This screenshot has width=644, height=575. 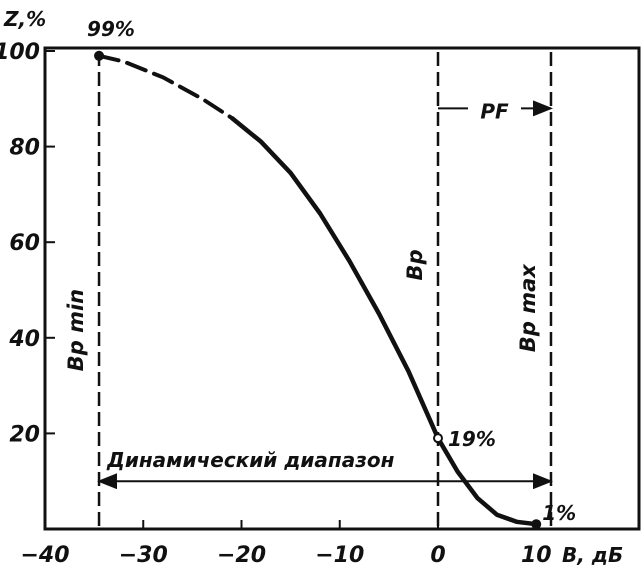 What do you see at coordinates (165, 86) in the screenshot?
I see `curve-dashed` at bounding box center [165, 86].